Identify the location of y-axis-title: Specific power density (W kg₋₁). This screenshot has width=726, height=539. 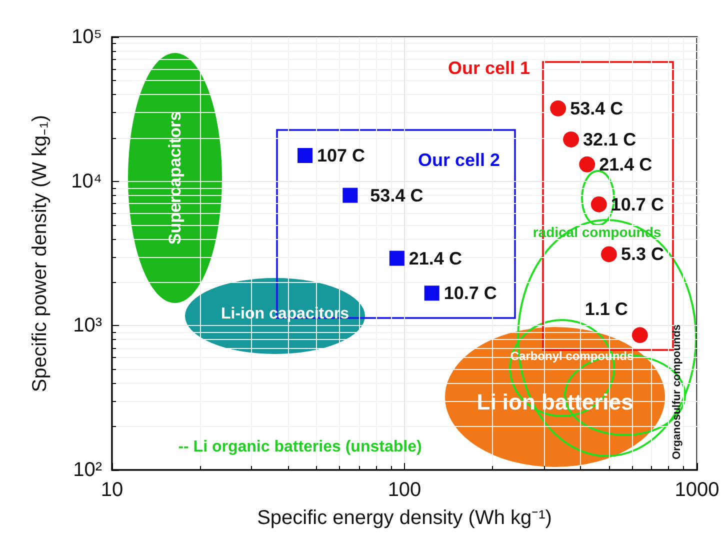
(40, 253).